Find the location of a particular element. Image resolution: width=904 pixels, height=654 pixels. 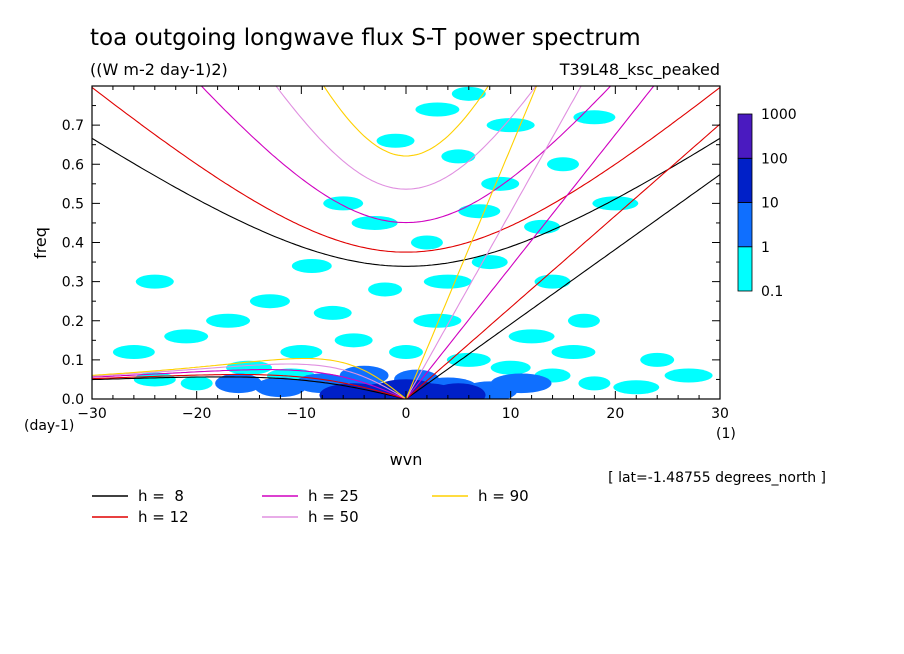

x-tick-label: −10 is located at coordinates (302, 414).